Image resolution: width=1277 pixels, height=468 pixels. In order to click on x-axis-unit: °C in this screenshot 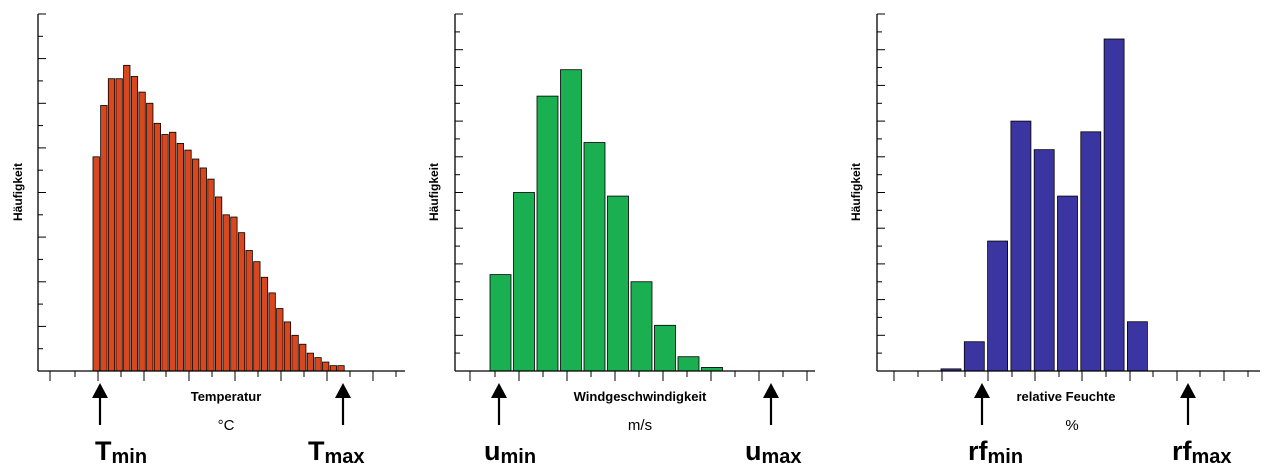, I will do `click(226, 425)`.